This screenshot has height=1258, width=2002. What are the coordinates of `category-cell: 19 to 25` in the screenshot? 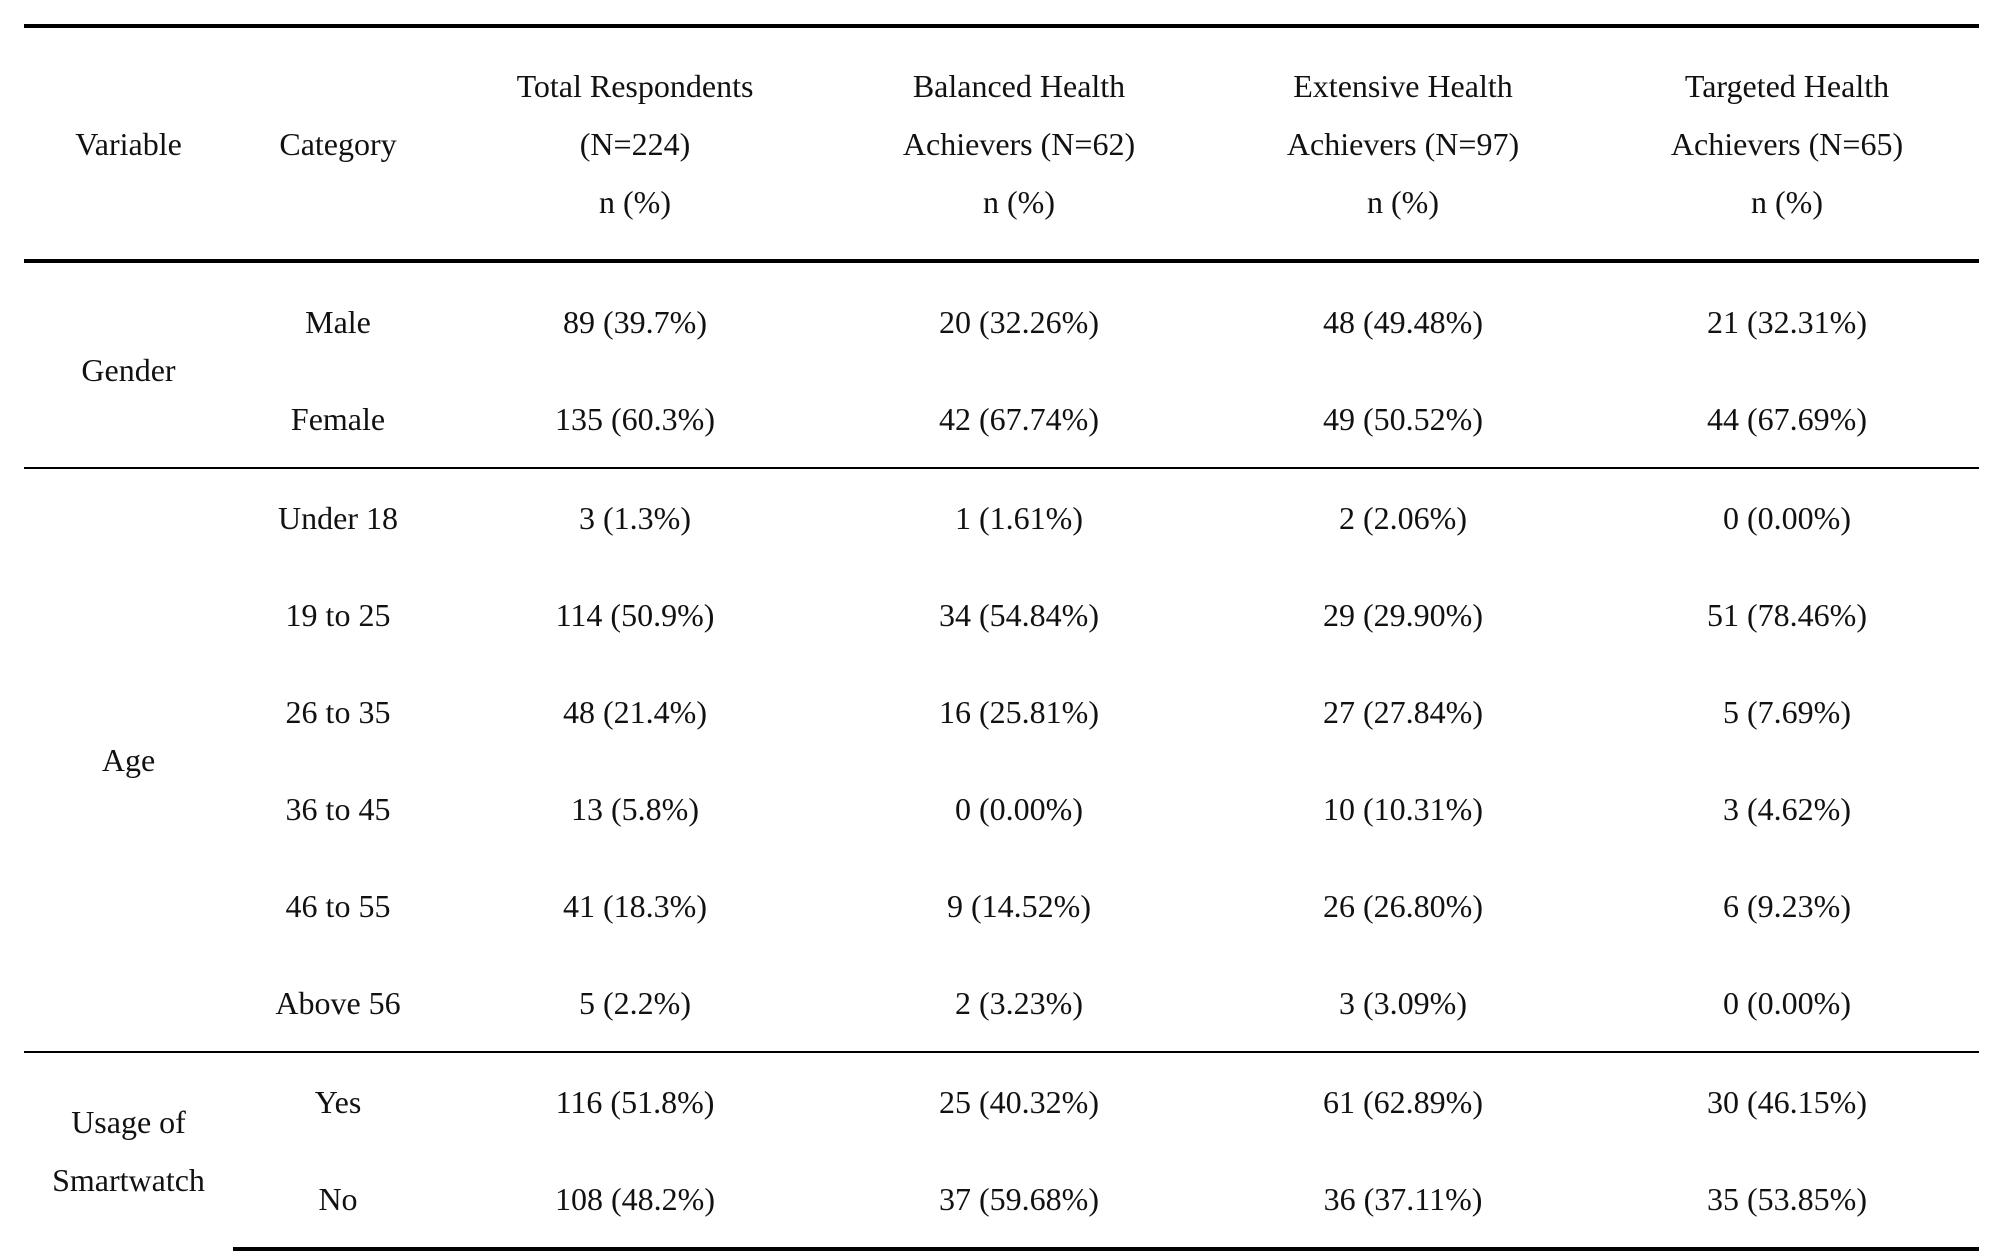 It's located at (338, 614).